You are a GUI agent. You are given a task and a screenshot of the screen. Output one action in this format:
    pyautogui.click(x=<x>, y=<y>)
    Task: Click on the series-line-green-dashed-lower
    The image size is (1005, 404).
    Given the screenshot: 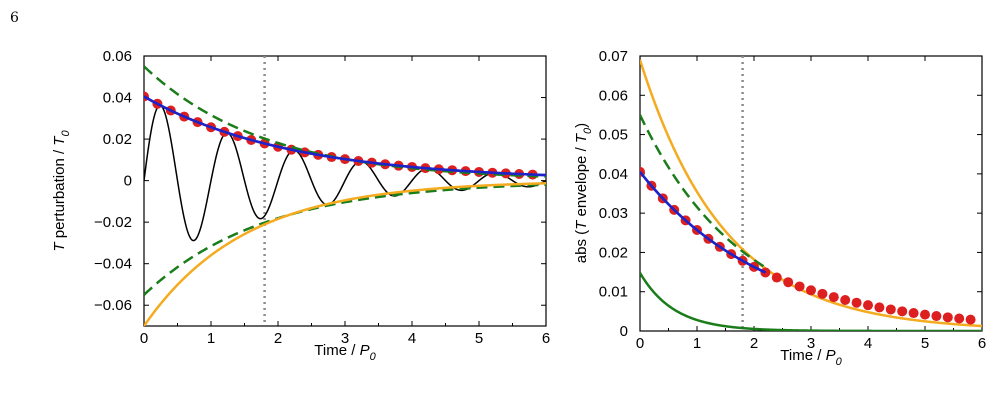 What is the action you would take?
    pyautogui.click(x=345, y=239)
    